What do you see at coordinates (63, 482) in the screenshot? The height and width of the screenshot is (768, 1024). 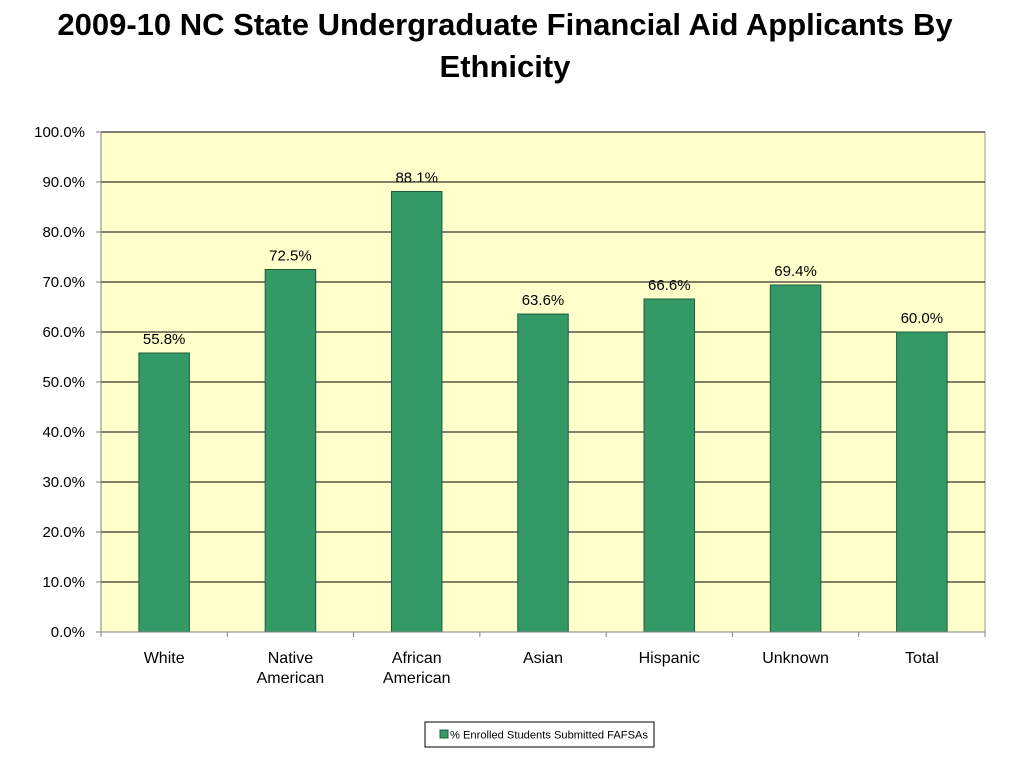 I see `y-tick-label: 30.0%` at bounding box center [63, 482].